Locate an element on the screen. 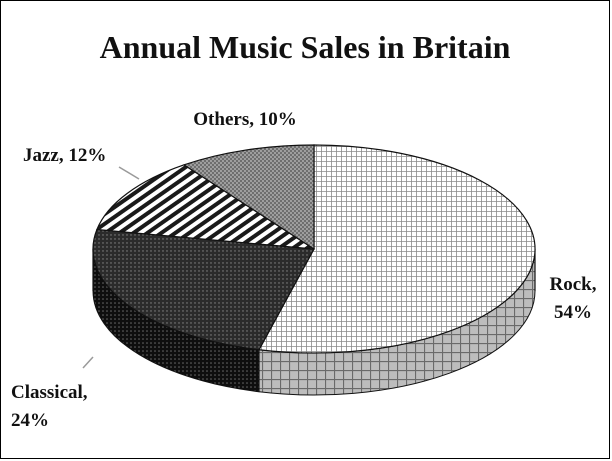  chart-title: Annual Music Sales in Britain is located at coordinates (305, 47).